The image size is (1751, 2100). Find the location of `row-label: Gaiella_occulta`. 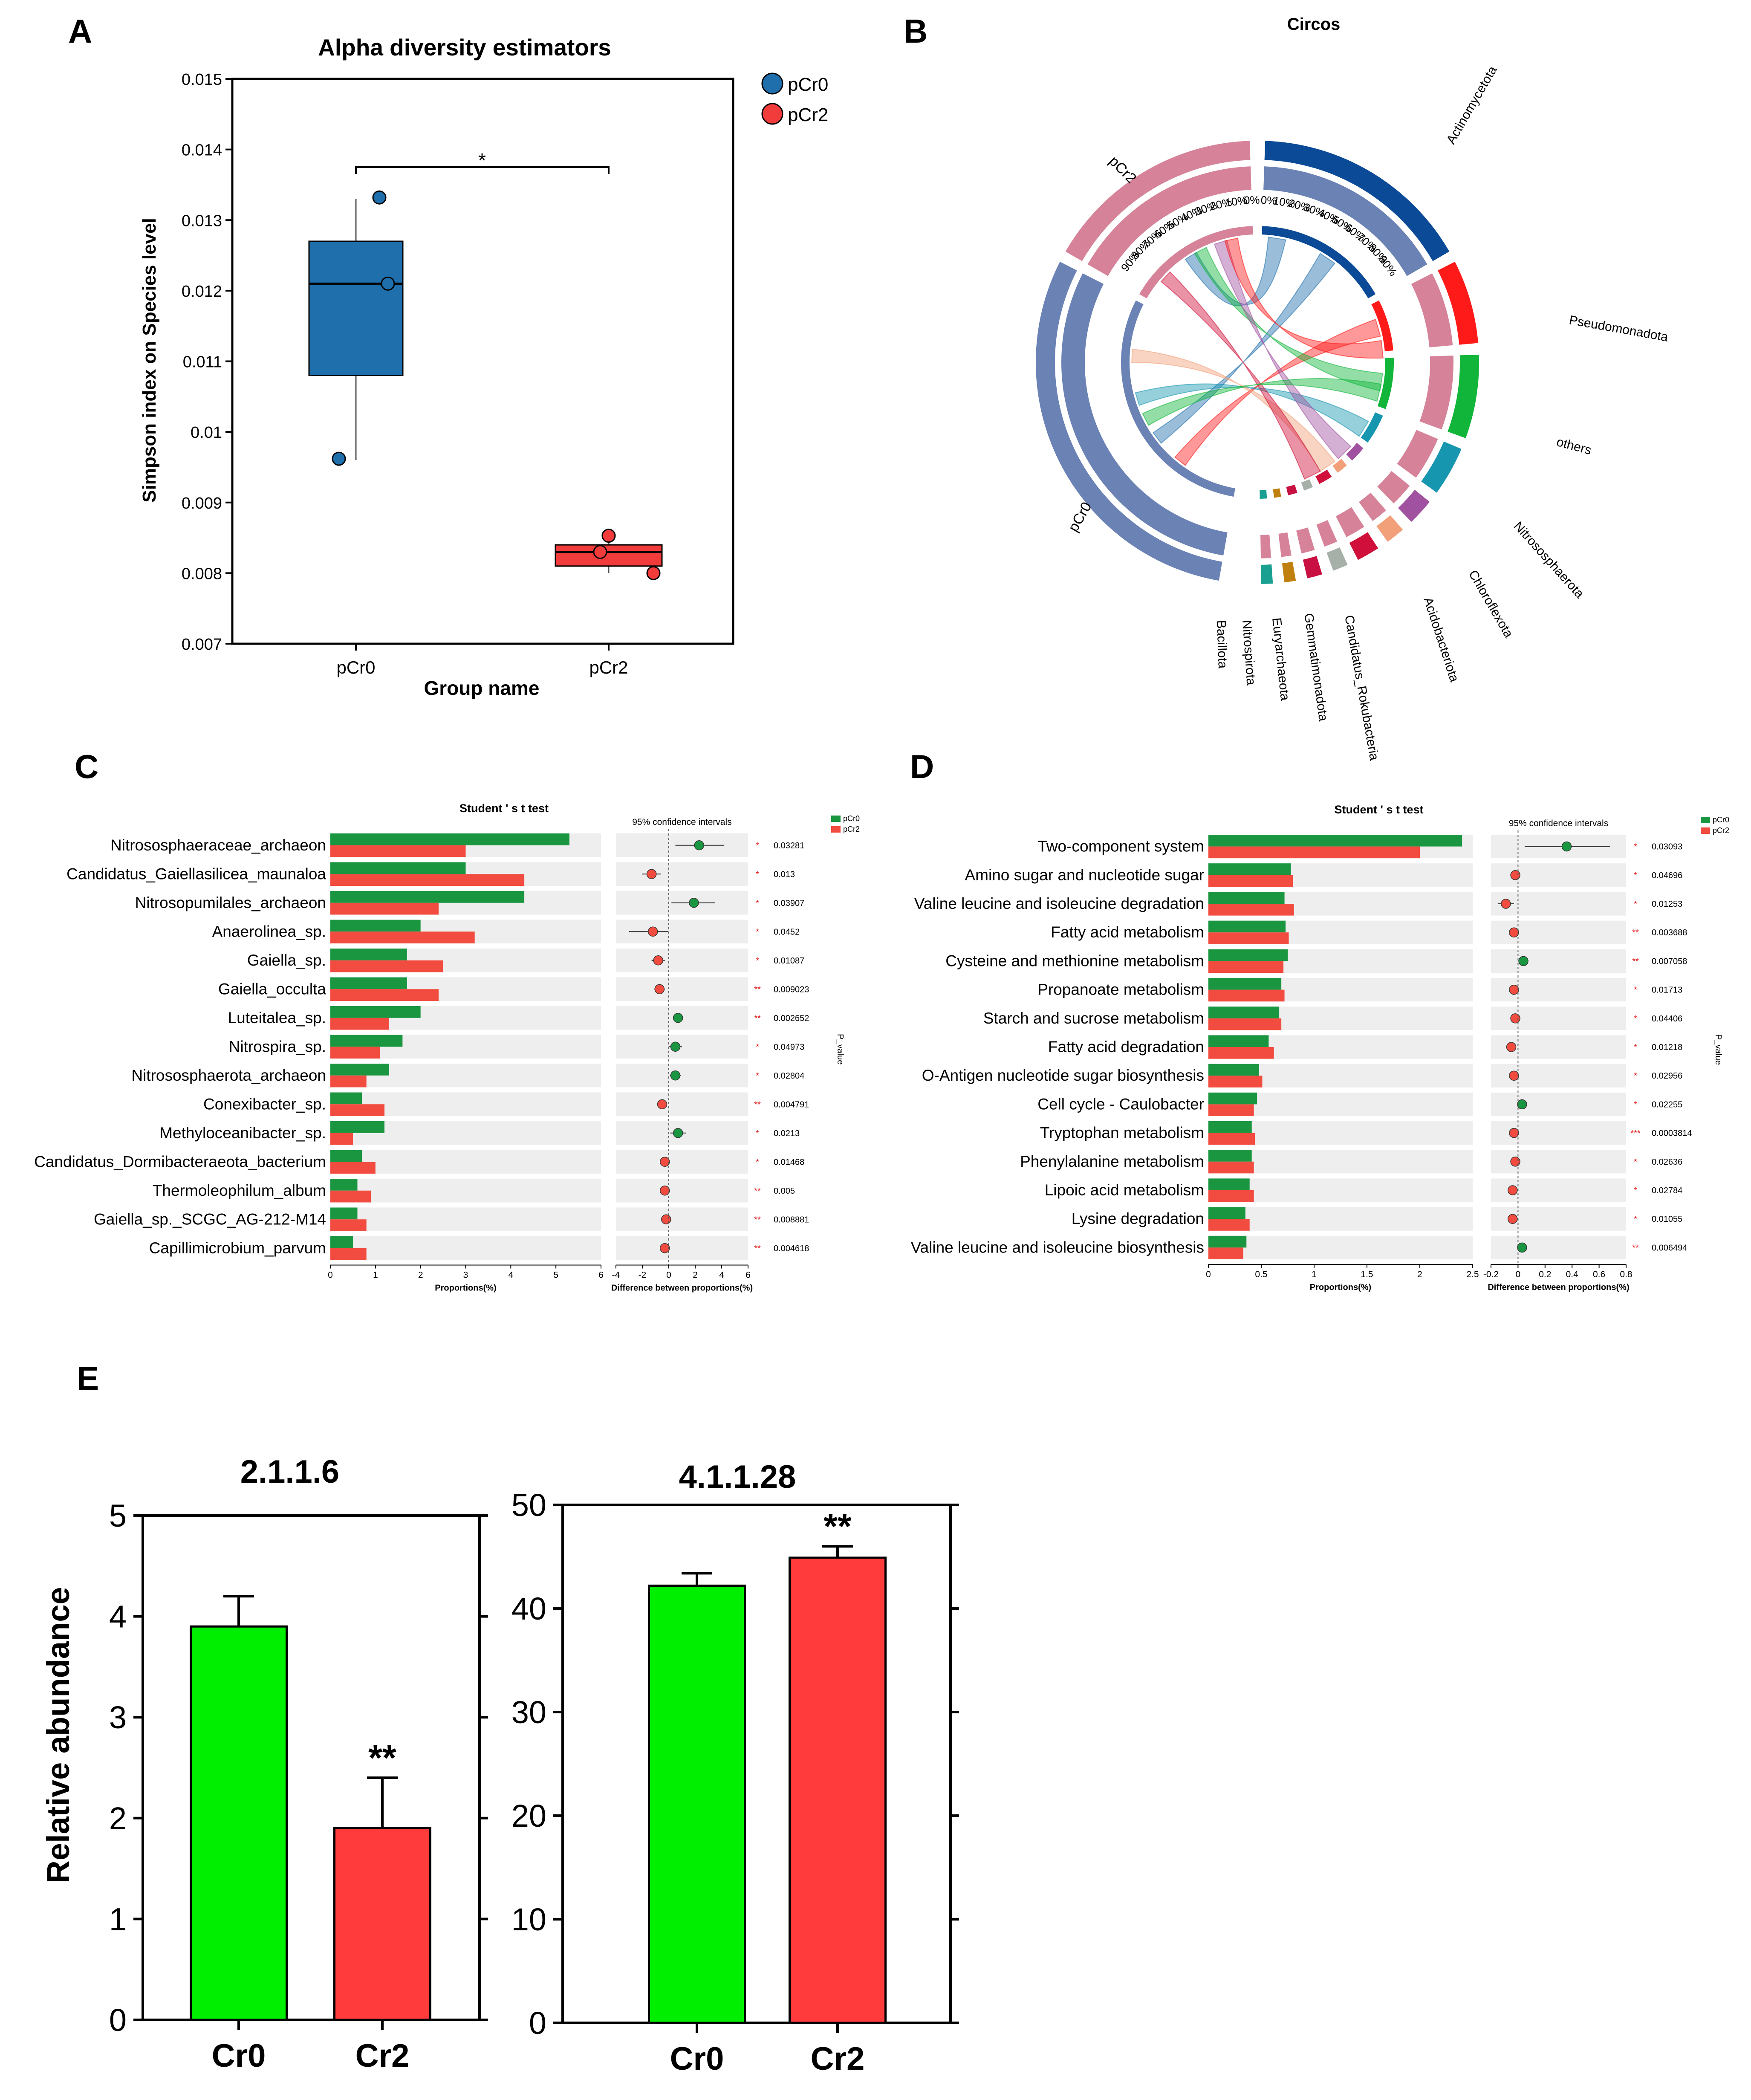

row-label: Gaiella_occulta is located at coordinates (272, 989).